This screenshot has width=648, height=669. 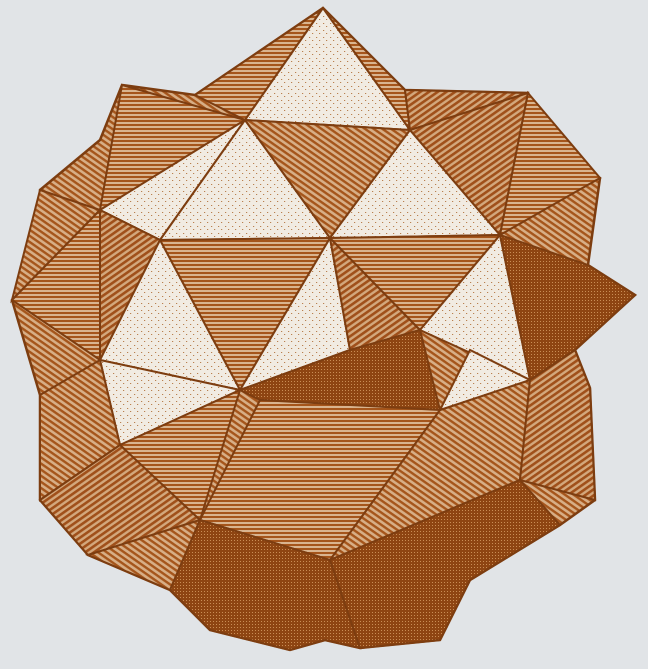 I want to click on facet-lower-right, so click(x=557, y=425).